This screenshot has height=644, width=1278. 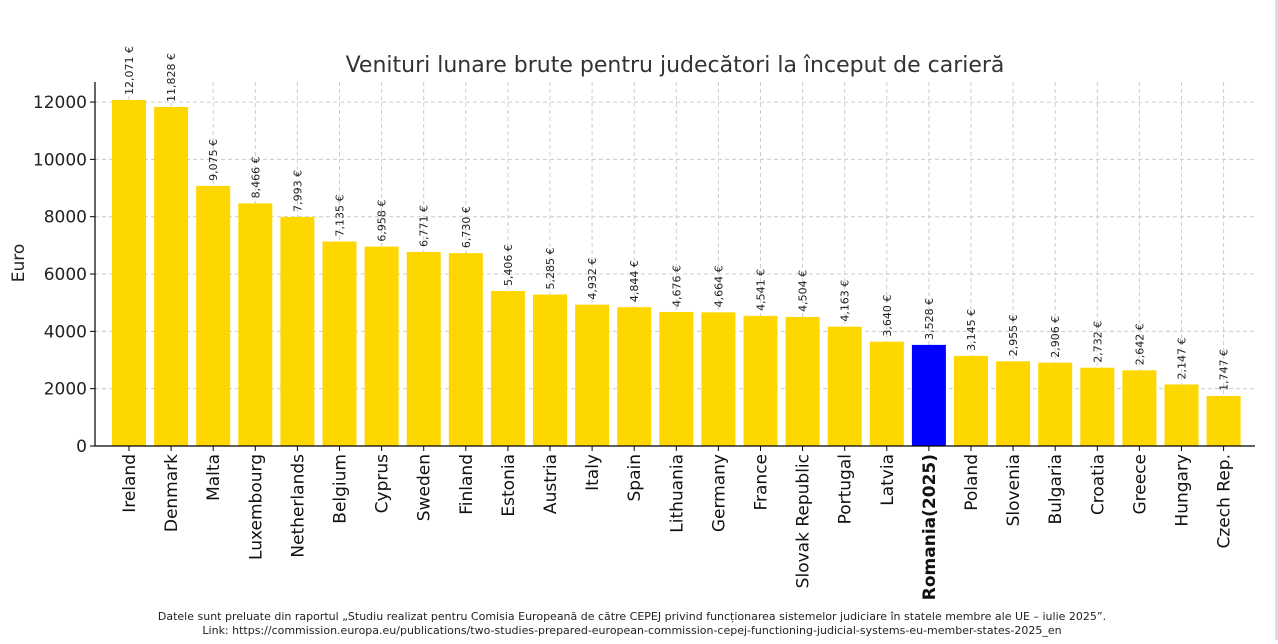 I want to click on value-label: 3,640 €, so click(x=887, y=316).